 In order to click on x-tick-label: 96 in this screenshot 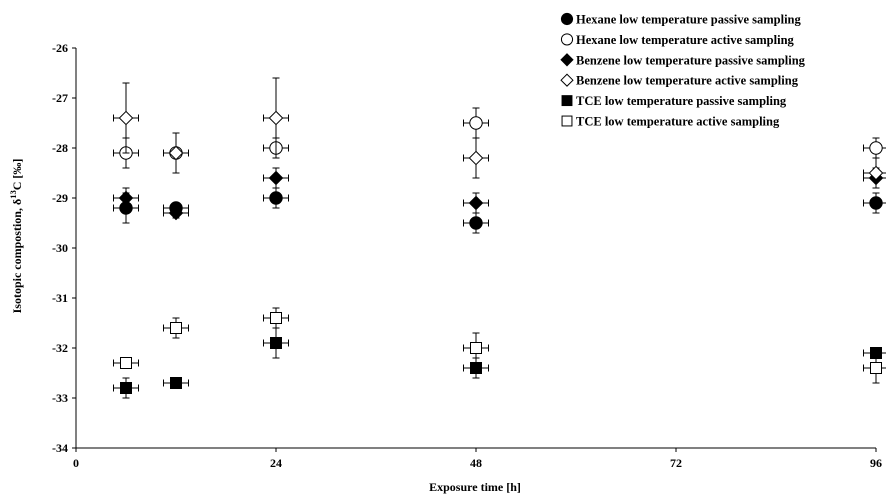, I will do `click(876, 463)`.